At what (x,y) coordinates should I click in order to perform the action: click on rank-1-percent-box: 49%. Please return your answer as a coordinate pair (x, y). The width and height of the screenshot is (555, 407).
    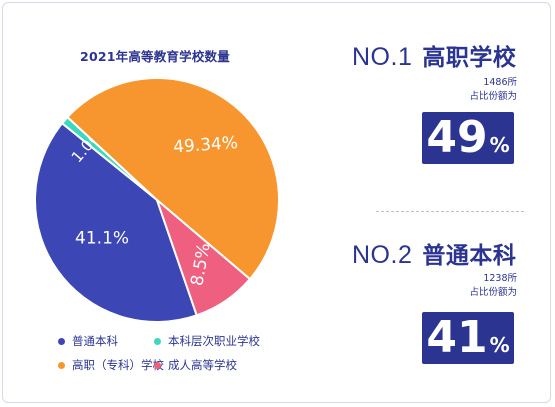
    Looking at the image, I should click on (468, 138).